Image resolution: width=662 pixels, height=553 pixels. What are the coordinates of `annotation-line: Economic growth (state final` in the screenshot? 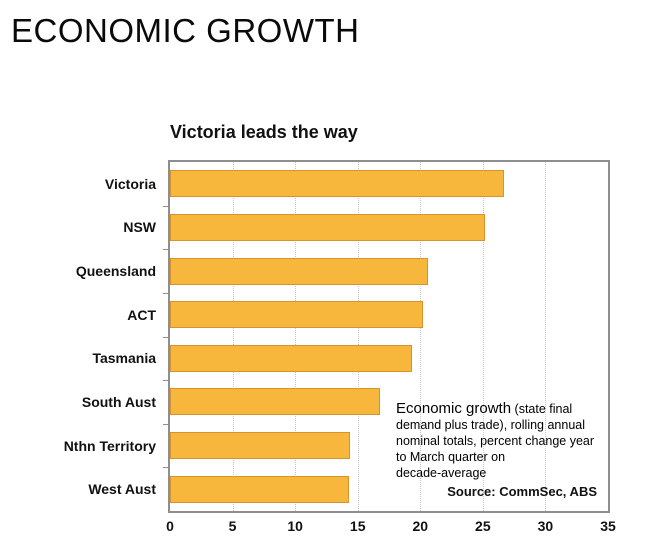 It's located at (495, 409).